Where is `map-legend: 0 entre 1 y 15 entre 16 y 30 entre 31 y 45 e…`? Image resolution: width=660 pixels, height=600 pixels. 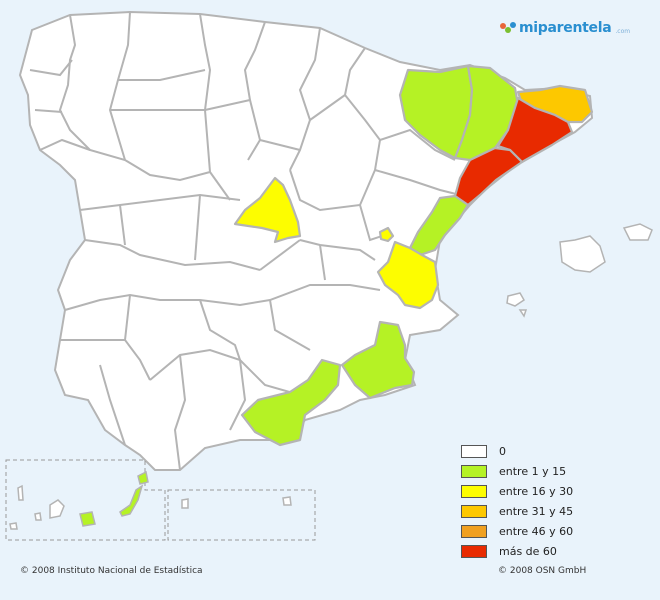 map-legend: 0 entre 1 y 15 entre 16 y 30 entre 31 y 45 e… is located at coordinates (517, 501).